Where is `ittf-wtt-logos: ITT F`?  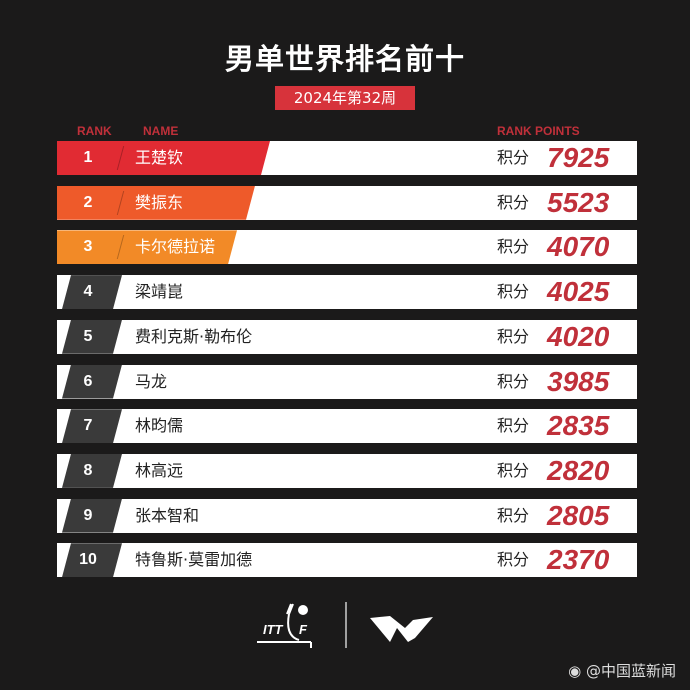
ittf-wtt-logos: ITT F is located at coordinates (345, 628).